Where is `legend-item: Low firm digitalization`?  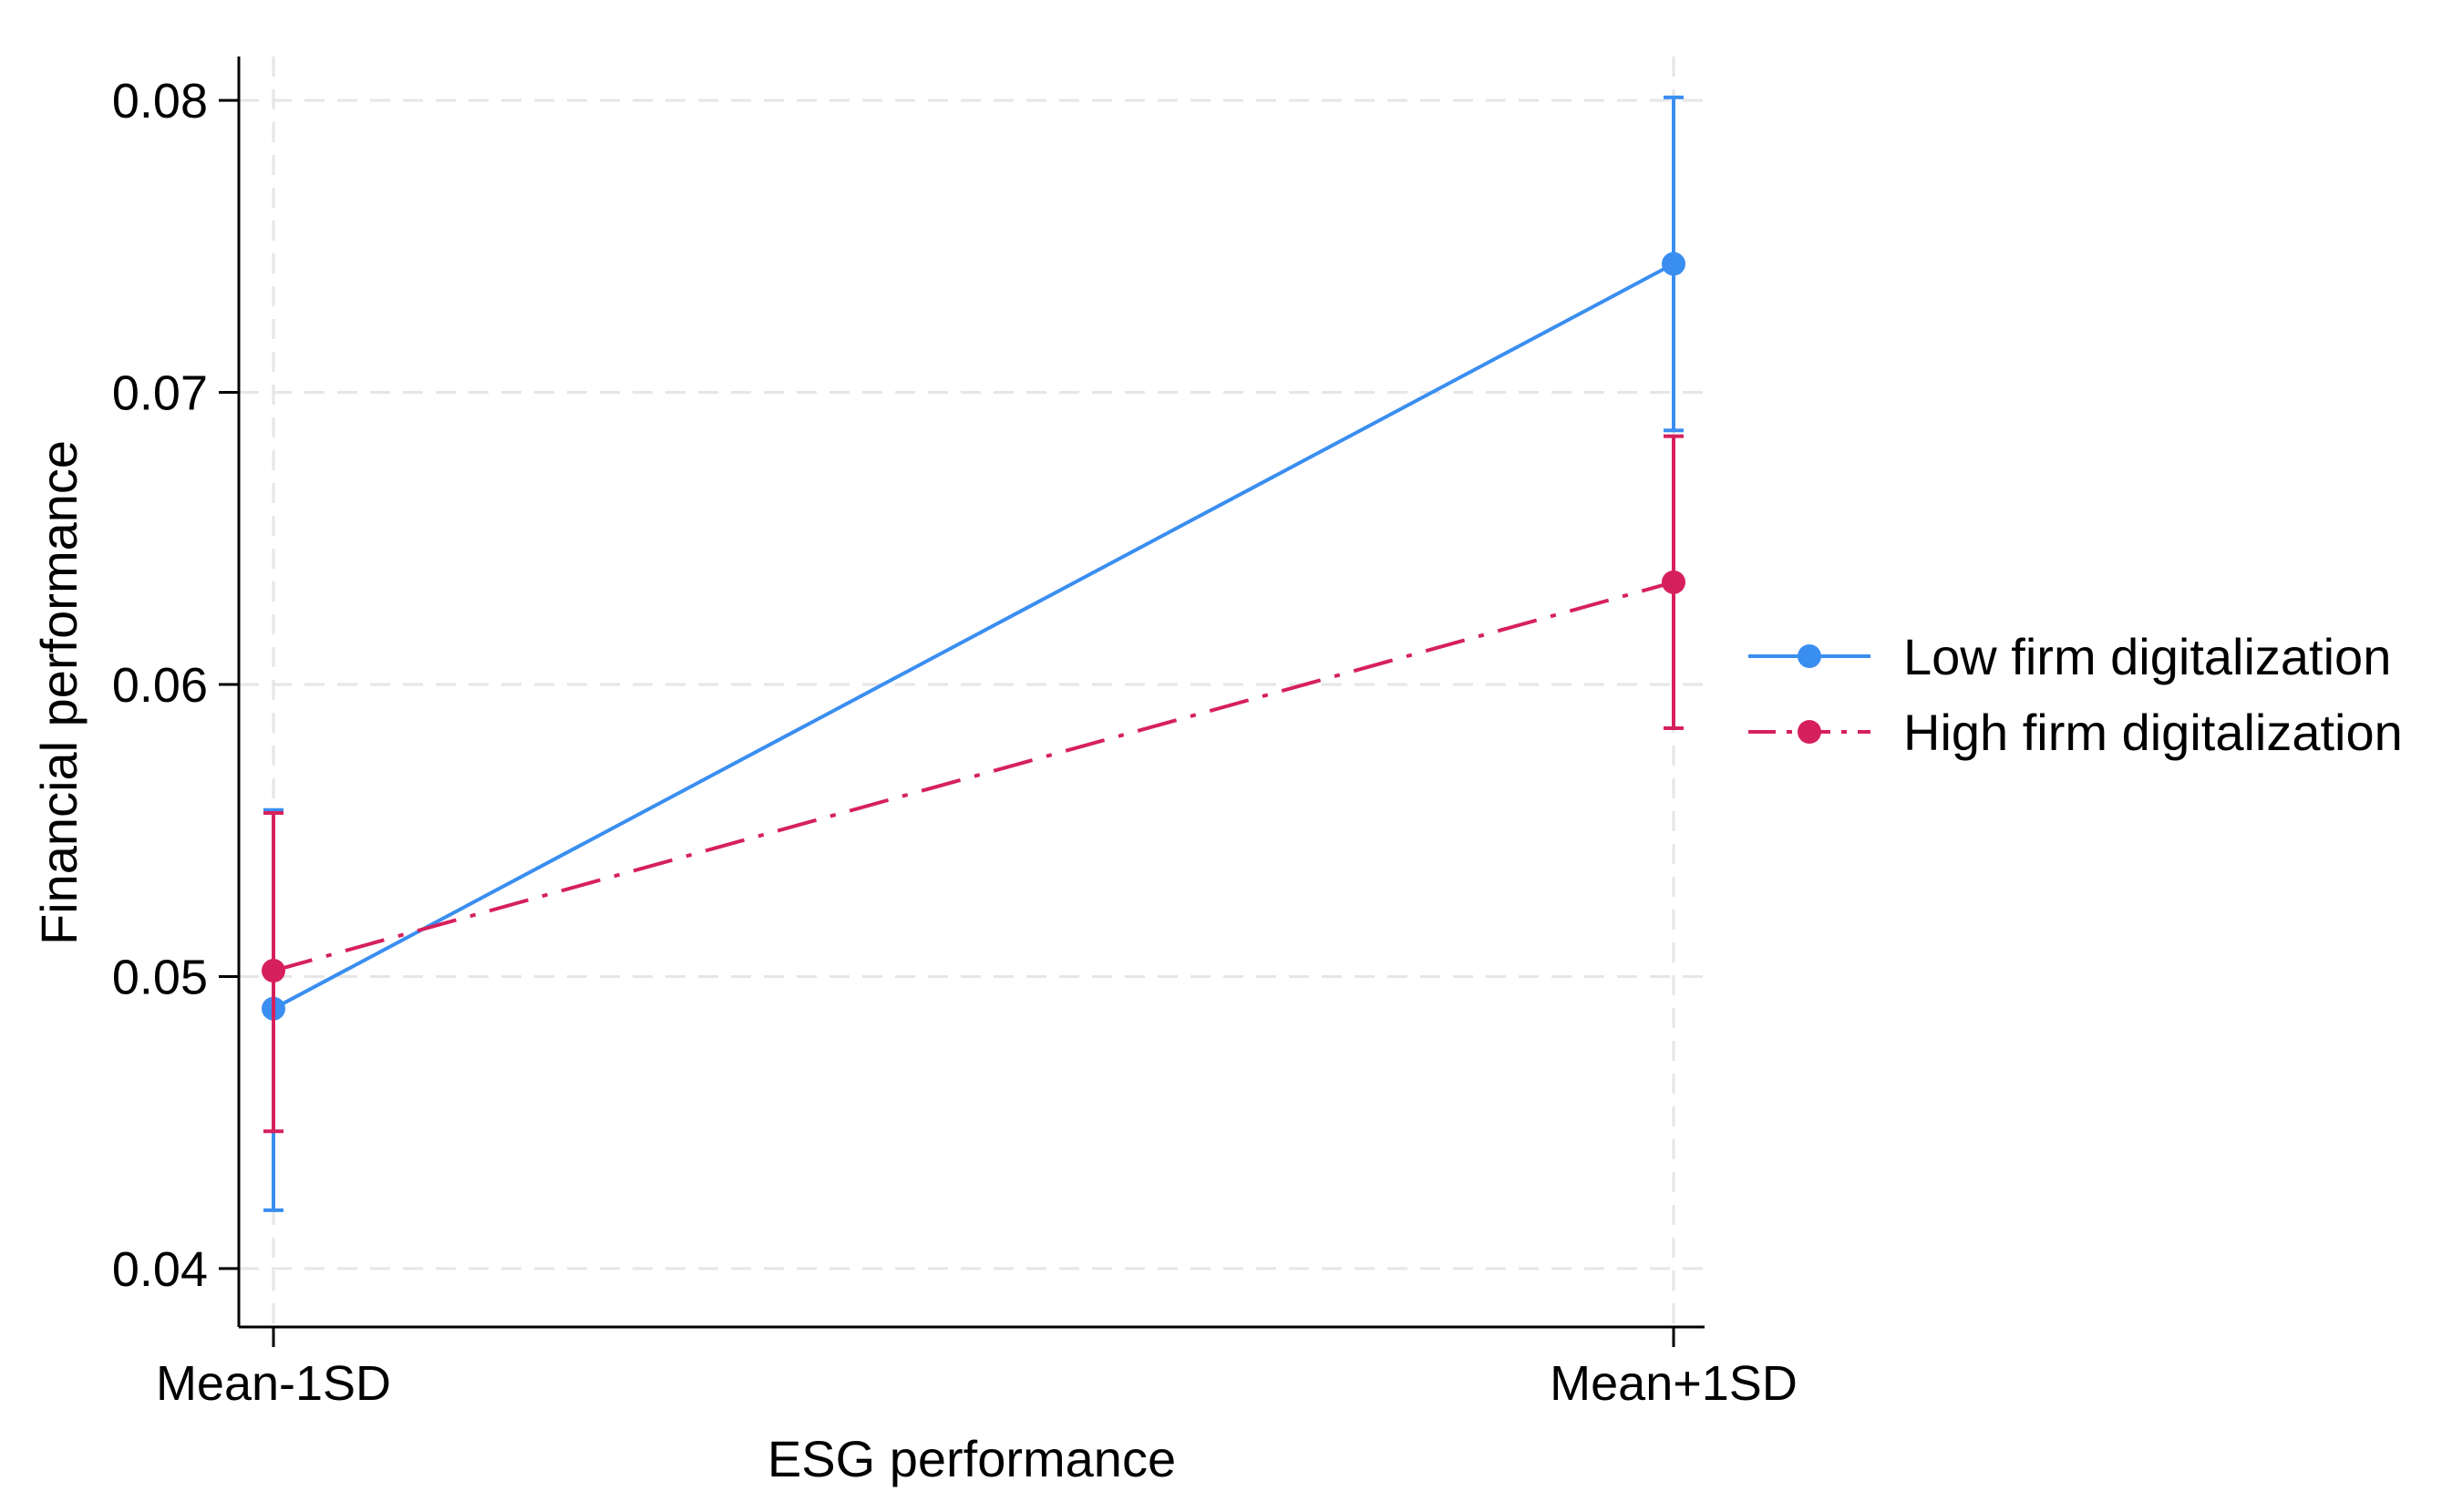 legend-item: Low firm digitalization is located at coordinates (2069, 656).